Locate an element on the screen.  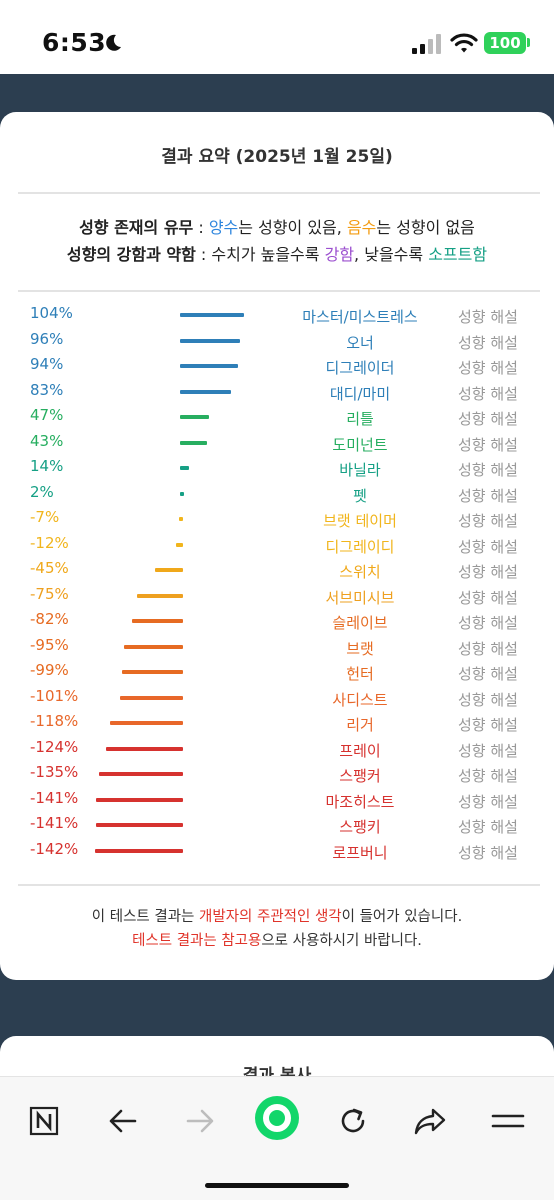
tendency-type-link: 사디스트 is located at coordinates (360, 699).